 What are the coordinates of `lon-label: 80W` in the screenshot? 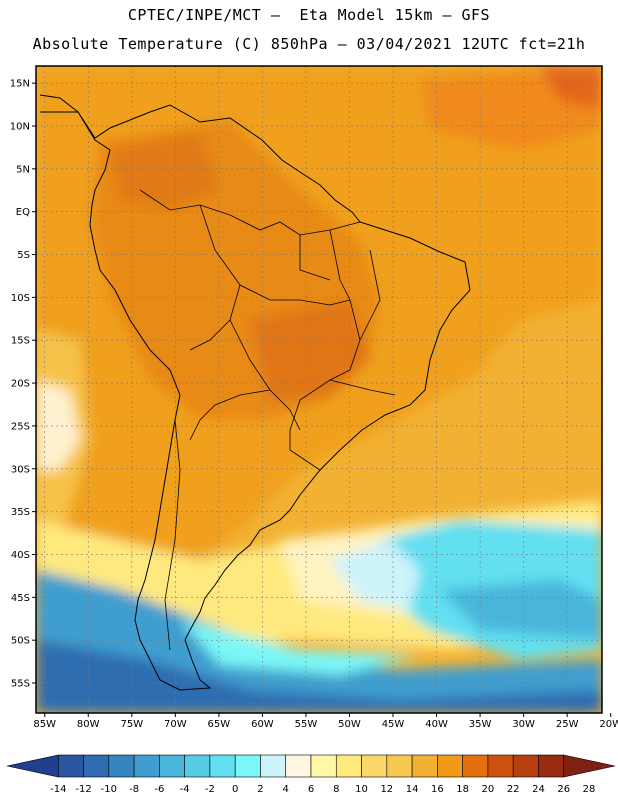 It's located at (88, 724).